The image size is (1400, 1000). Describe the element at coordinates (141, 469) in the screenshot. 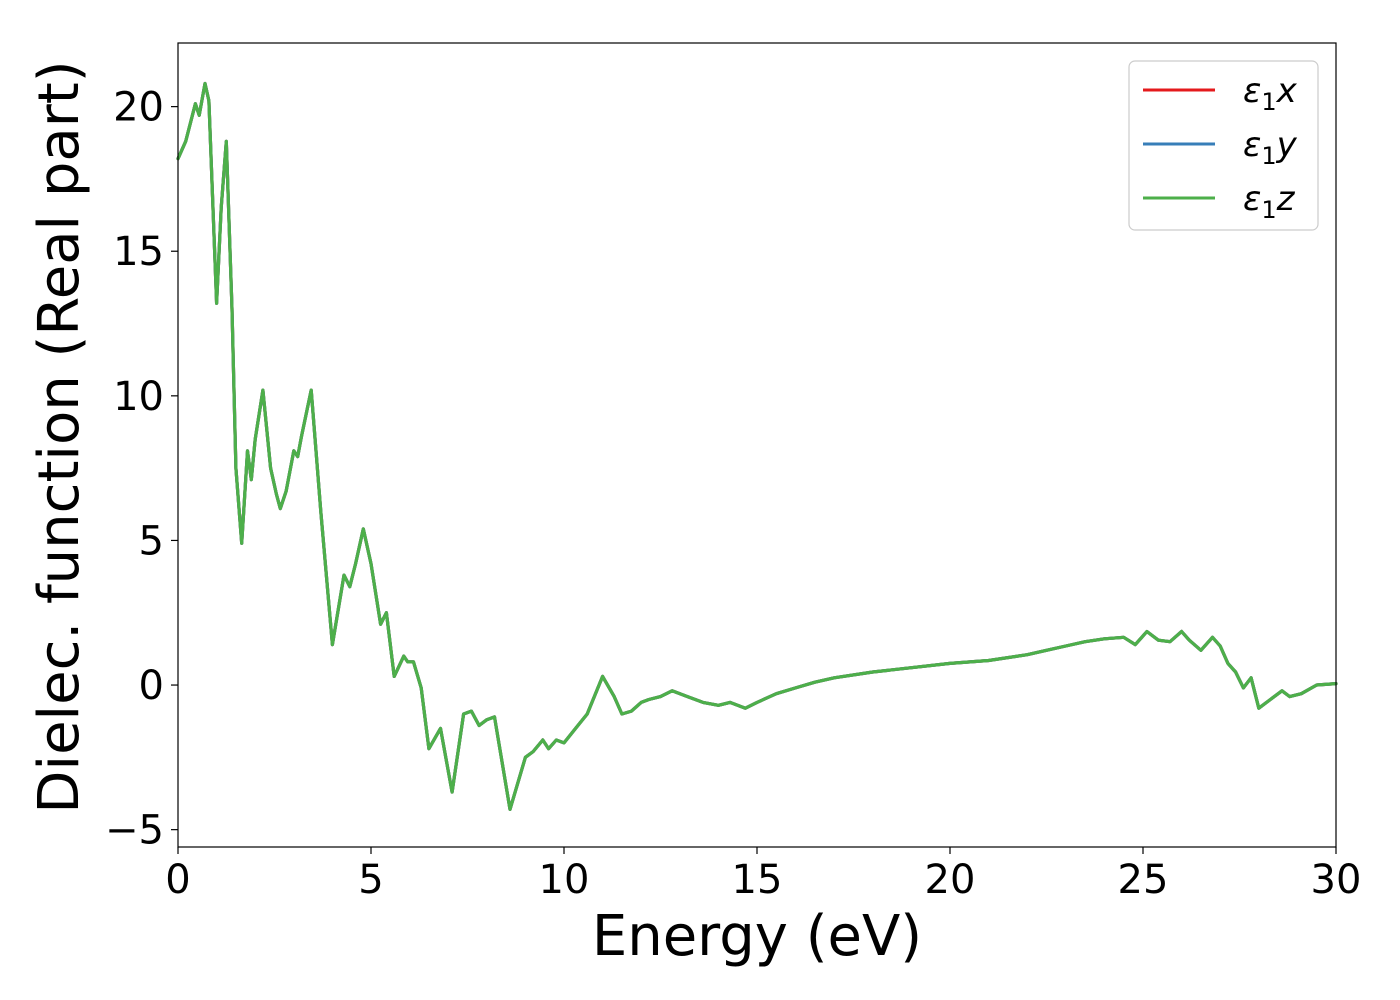

I see `y-axis-ticks: −5 0 5 10 15 20` at that location.